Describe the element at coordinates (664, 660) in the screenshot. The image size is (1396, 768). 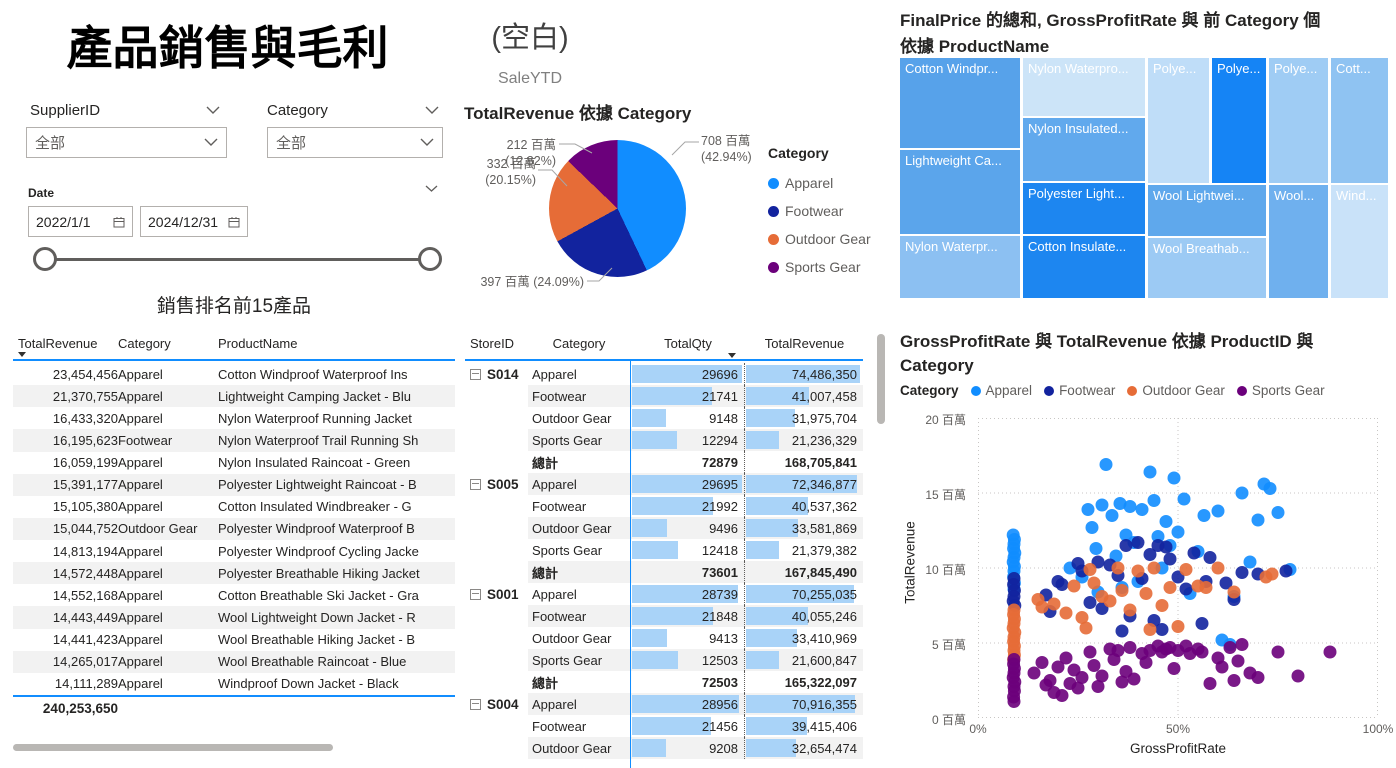
I see `matrix-row: Sports Gear 12503 21,600,847` at that location.